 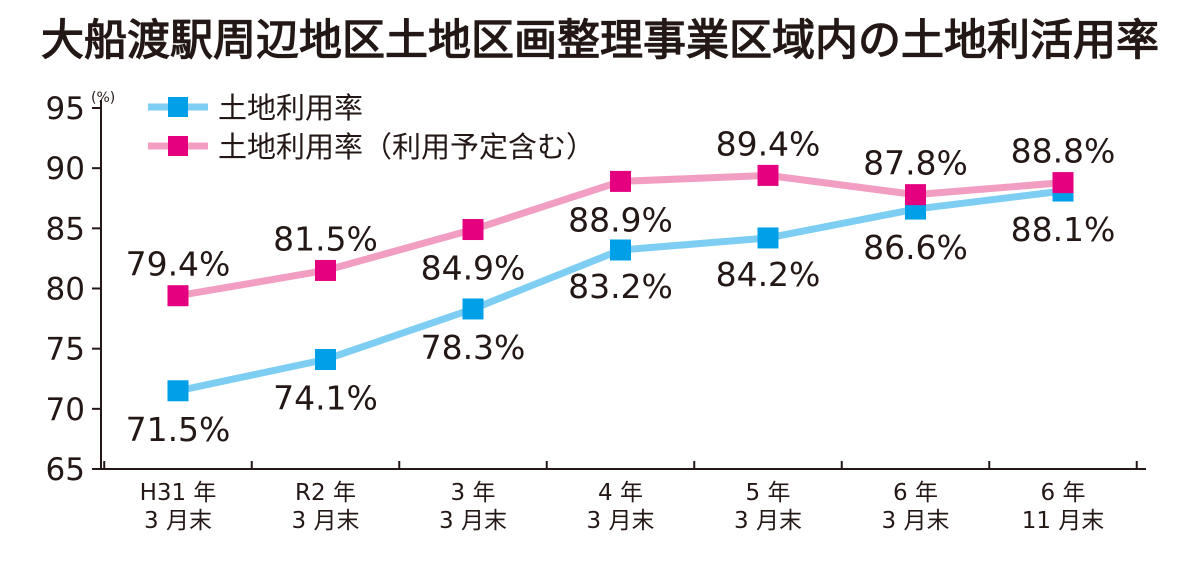 What do you see at coordinates (178, 264) in the screenshot?
I see `data-label-series2: 79.4%` at bounding box center [178, 264].